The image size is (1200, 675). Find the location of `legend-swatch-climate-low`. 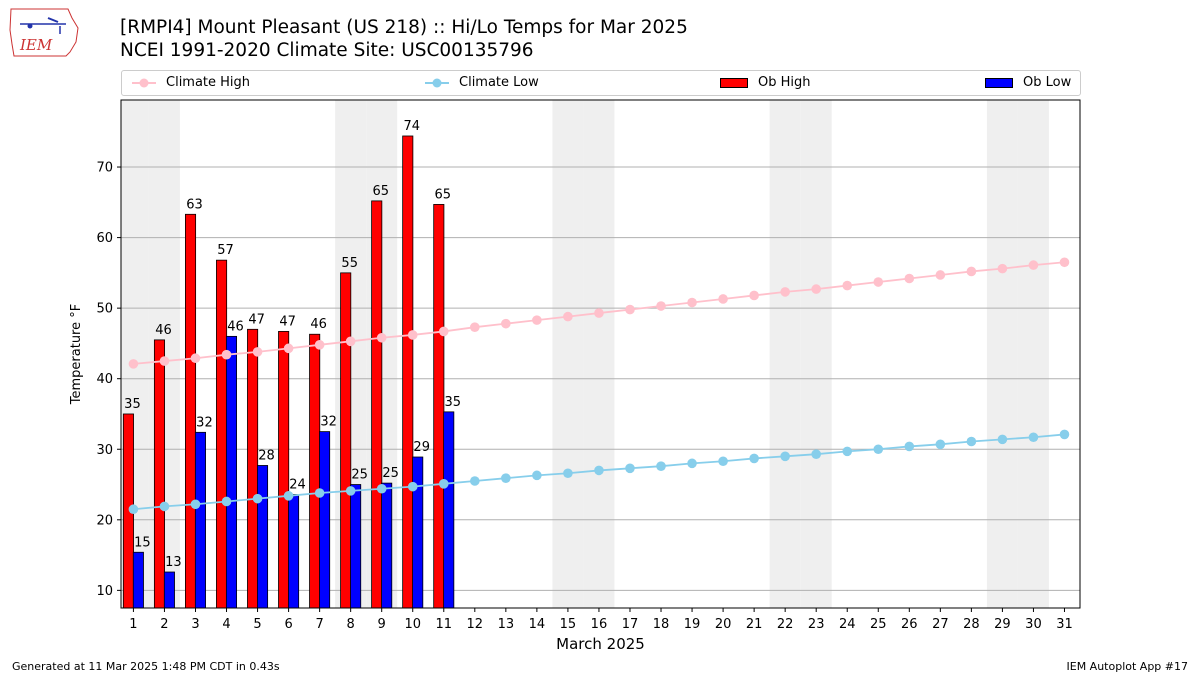

legend-swatch-climate-low is located at coordinates (437, 82).